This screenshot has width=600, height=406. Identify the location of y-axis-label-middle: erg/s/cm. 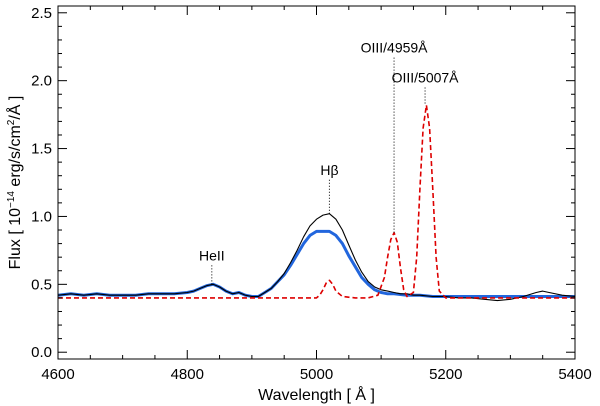
(15, 158).